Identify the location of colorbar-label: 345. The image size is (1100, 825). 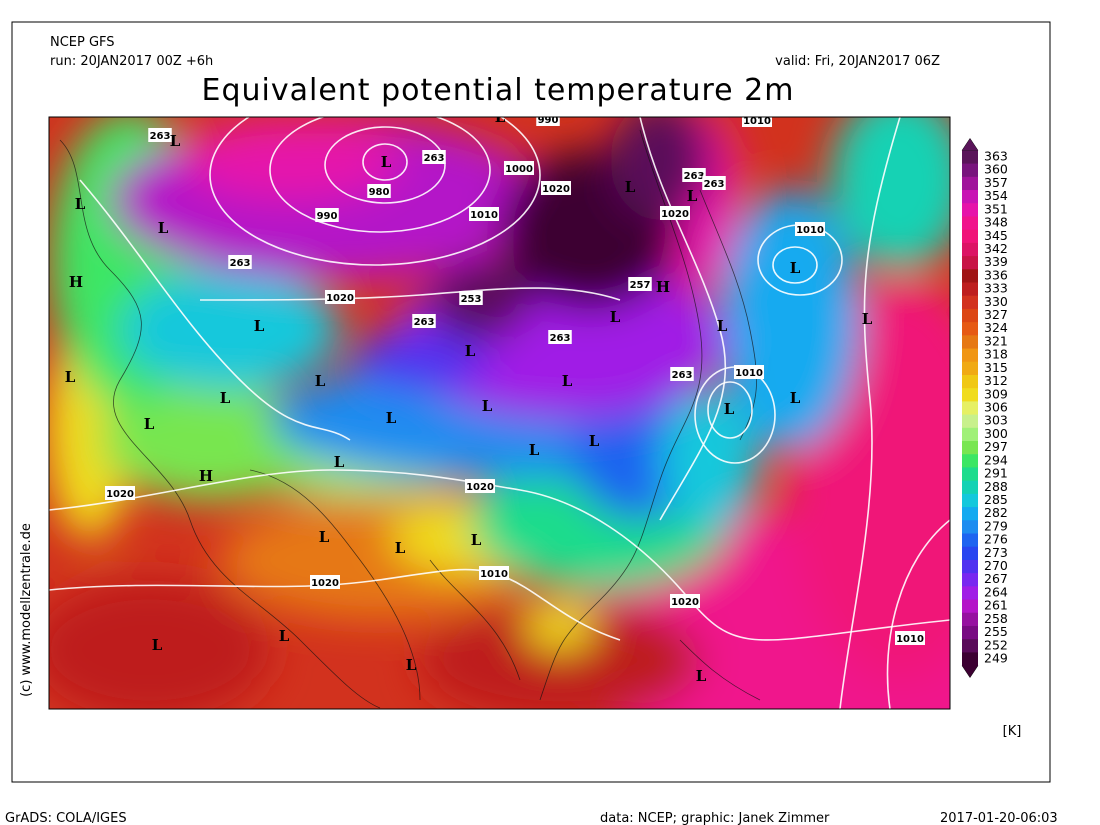
(996, 235).